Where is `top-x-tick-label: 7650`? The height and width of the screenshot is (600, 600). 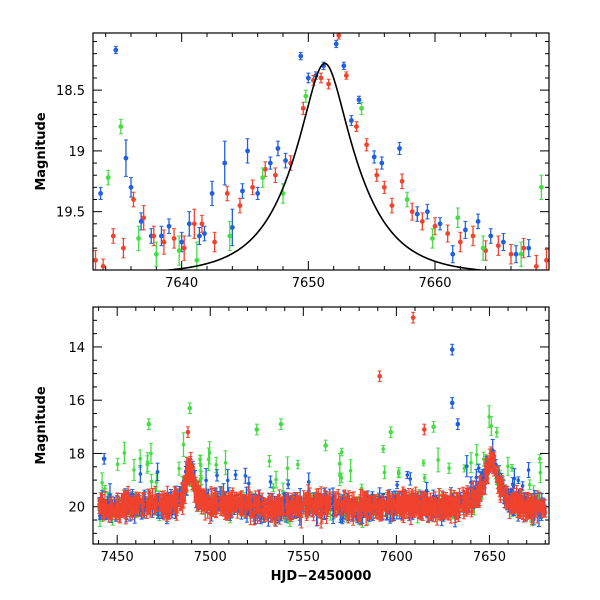 top-x-tick-label: 7650 is located at coordinates (308, 283).